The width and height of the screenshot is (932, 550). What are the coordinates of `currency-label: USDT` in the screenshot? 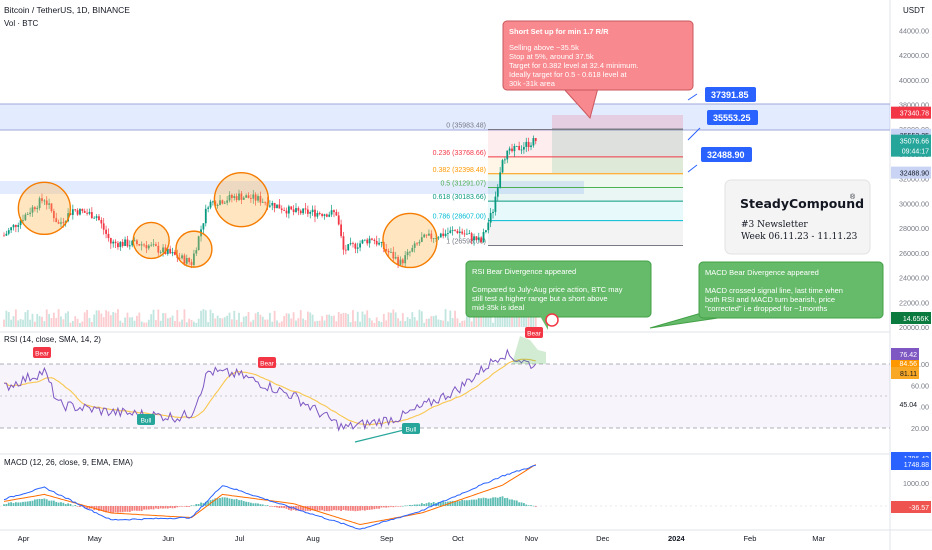 It's located at (914, 10).